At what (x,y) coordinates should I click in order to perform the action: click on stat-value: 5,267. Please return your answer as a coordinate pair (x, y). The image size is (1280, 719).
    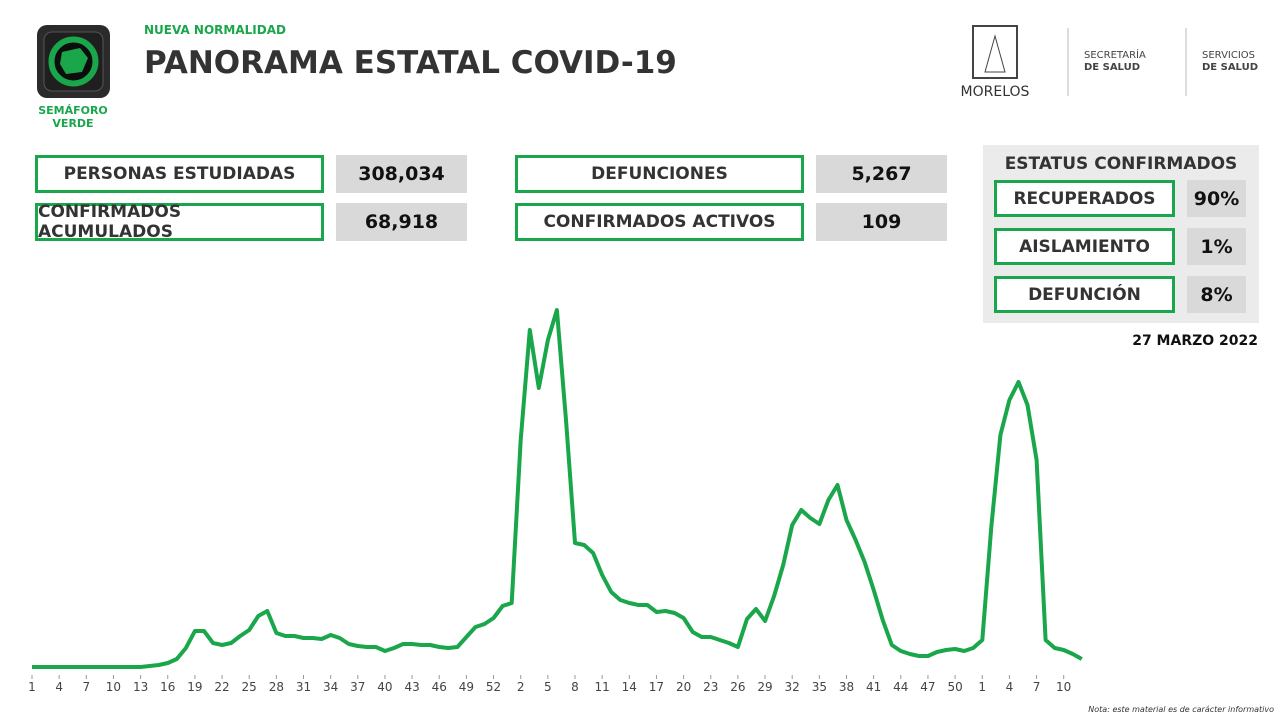
    Looking at the image, I should click on (881, 174).